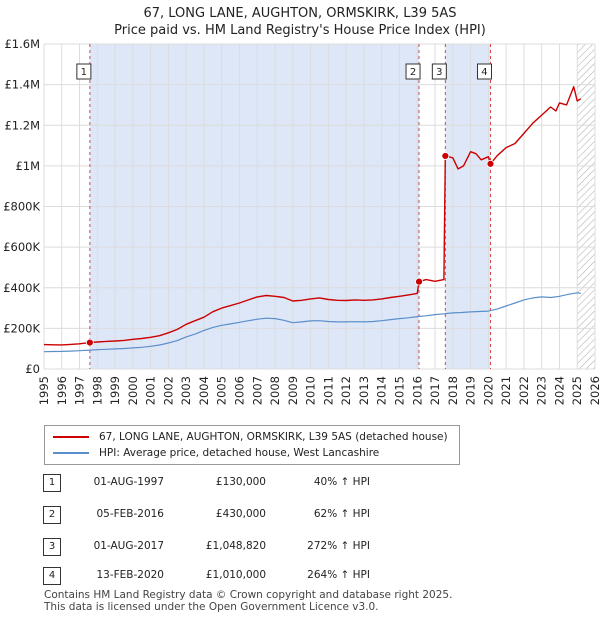 The height and width of the screenshot is (620, 600). What do you see at coordinates (80, 390) in the screenshot?
I see `x-tick-label: 1997` at bounding box center [80, 390].